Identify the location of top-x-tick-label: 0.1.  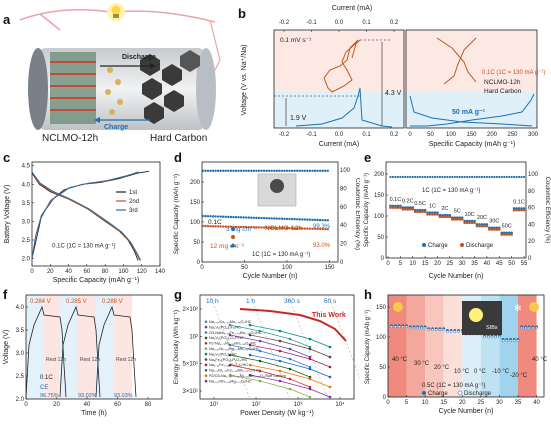
(366, 23).